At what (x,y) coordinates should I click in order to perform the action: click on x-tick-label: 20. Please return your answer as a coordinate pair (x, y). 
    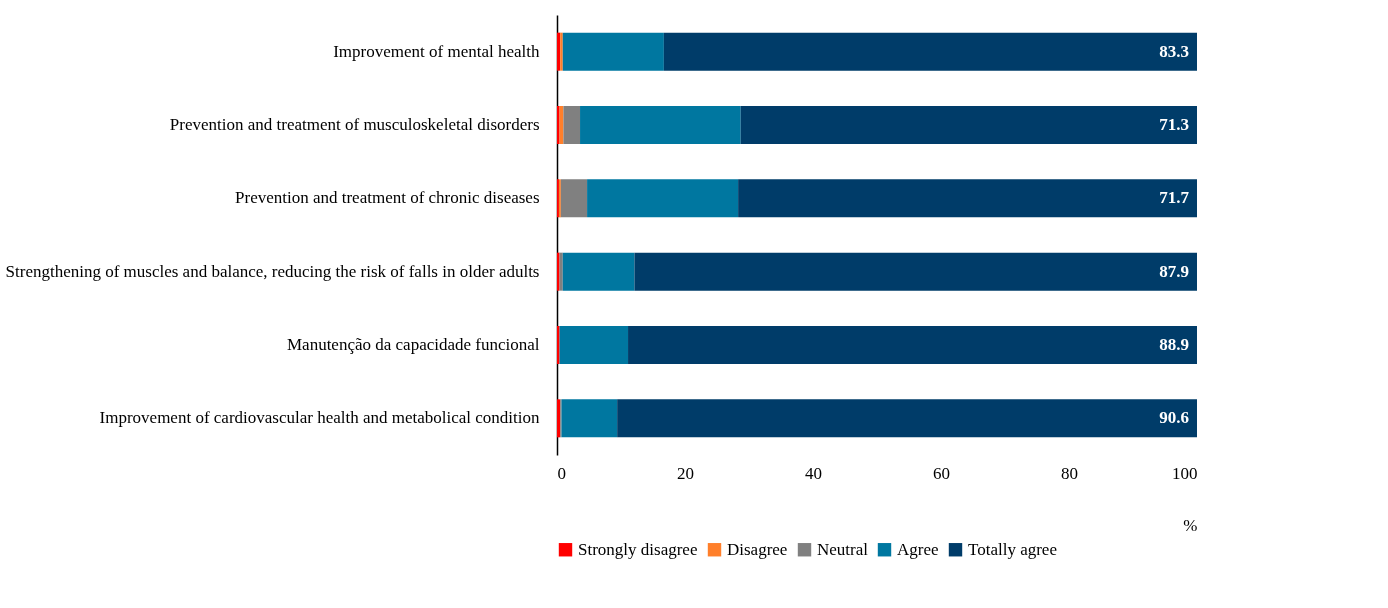
    Looking at the image, I should click on (685, 473).